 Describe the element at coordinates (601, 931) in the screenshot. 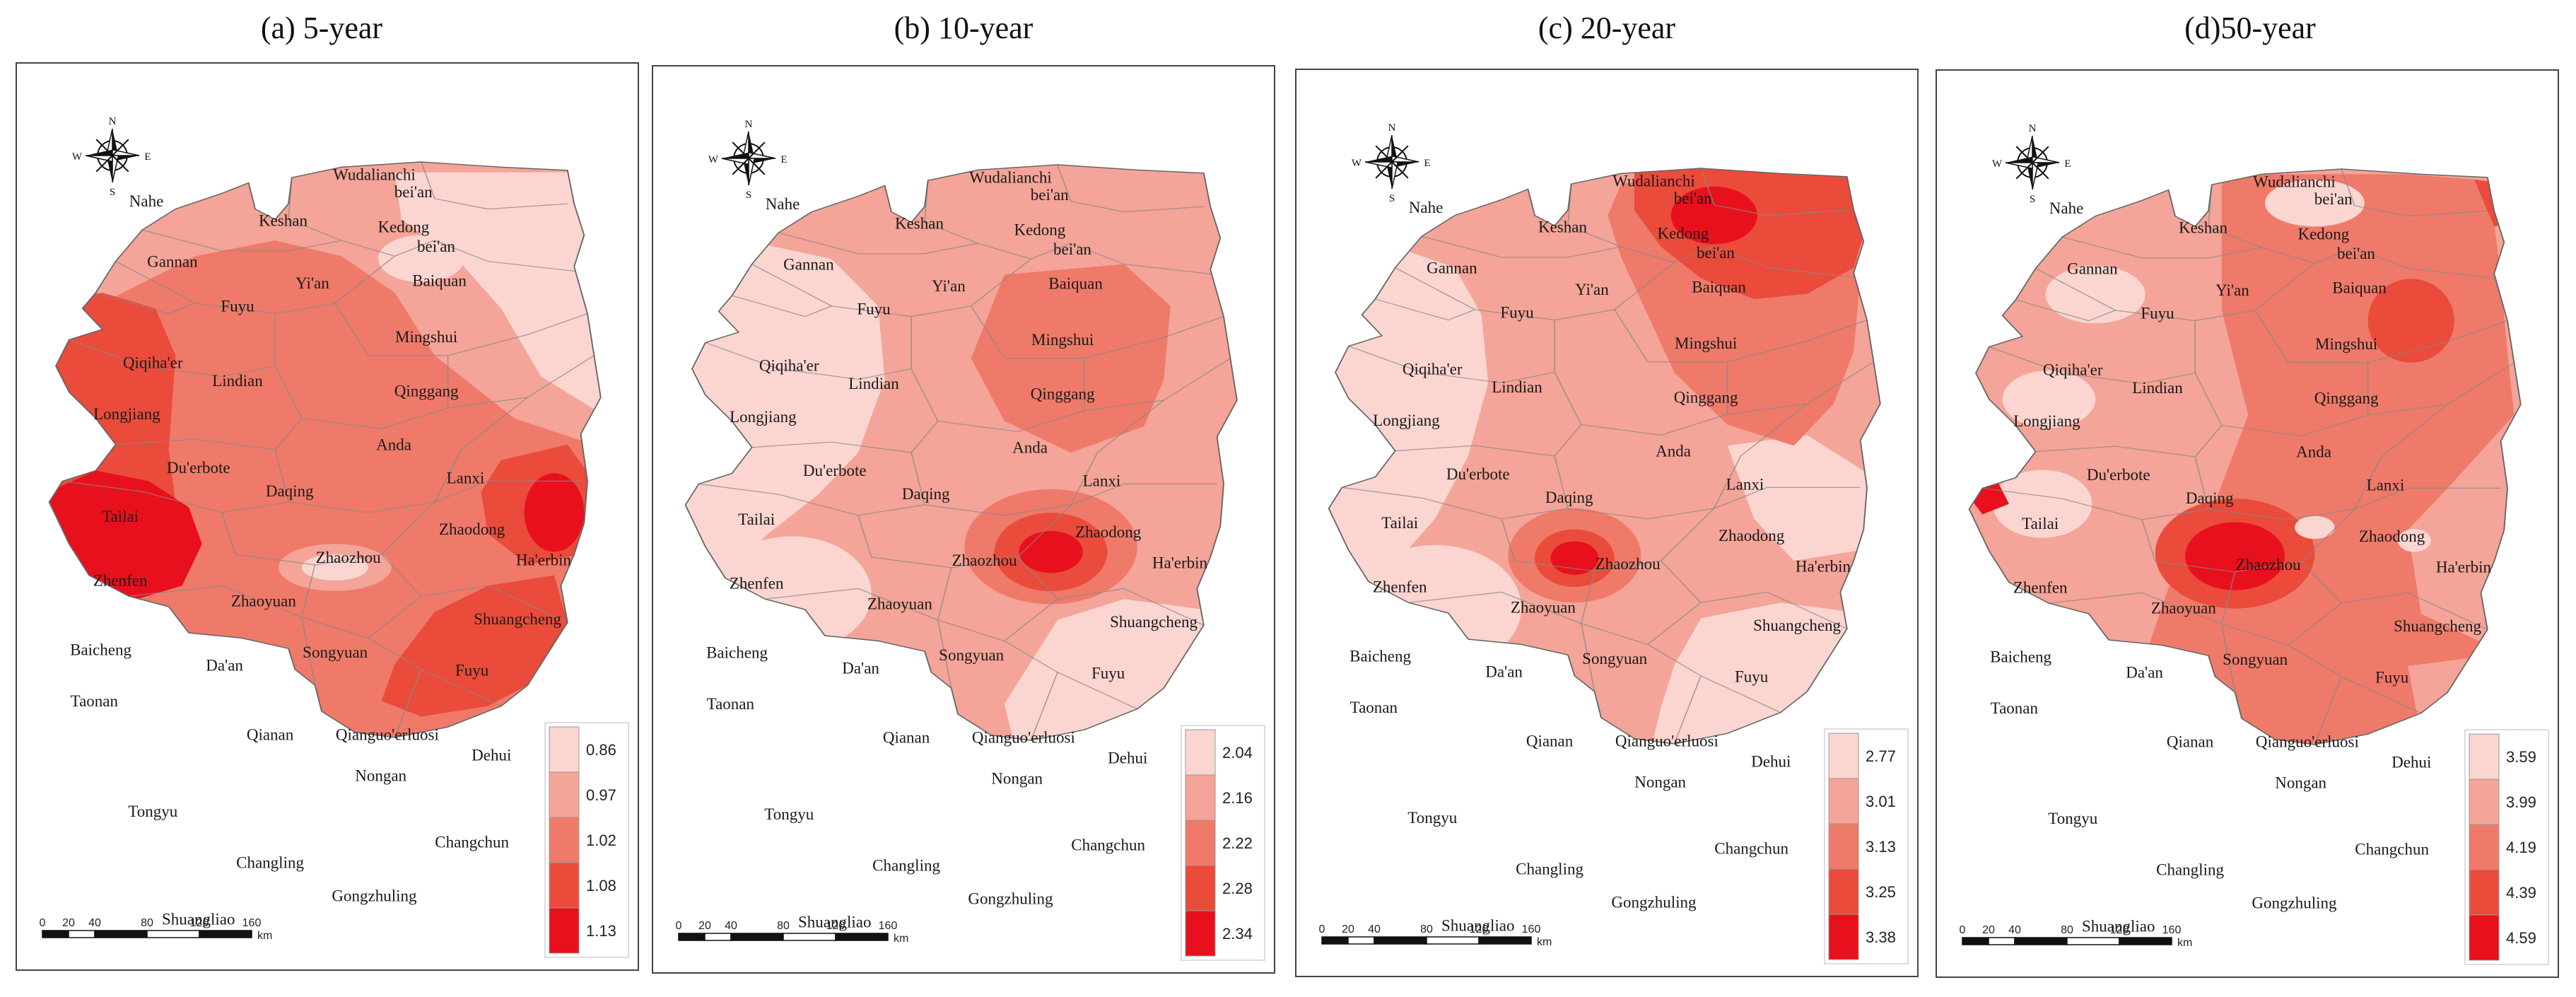

I see `legend-value: 1.13` at that location.